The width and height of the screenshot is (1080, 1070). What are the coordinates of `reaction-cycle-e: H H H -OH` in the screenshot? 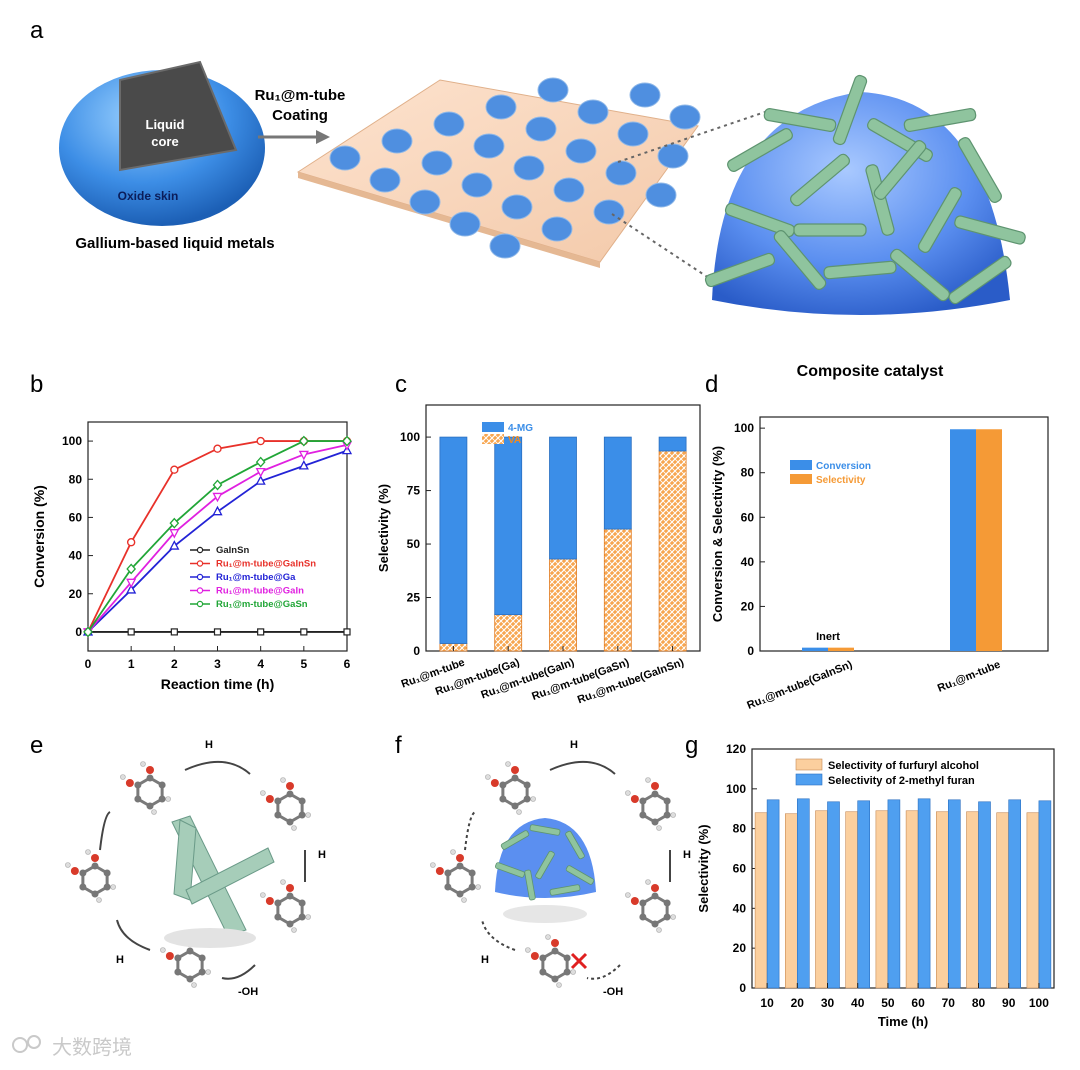 It's located at (195, 868).